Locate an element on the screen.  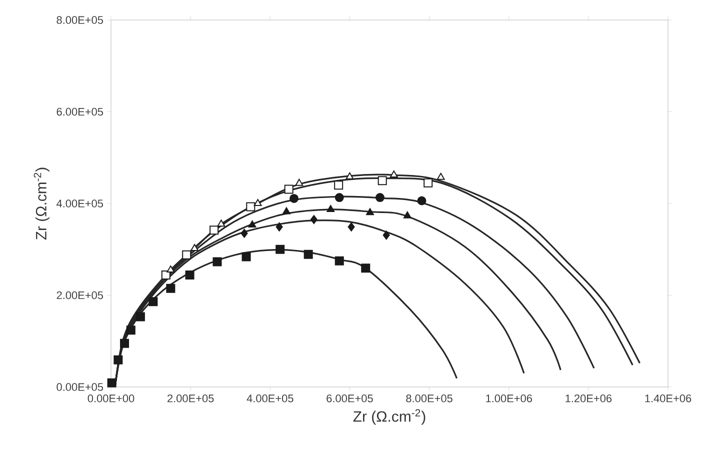
x-tick-label: 6.00E+05 is located at coordinates (349, 398).